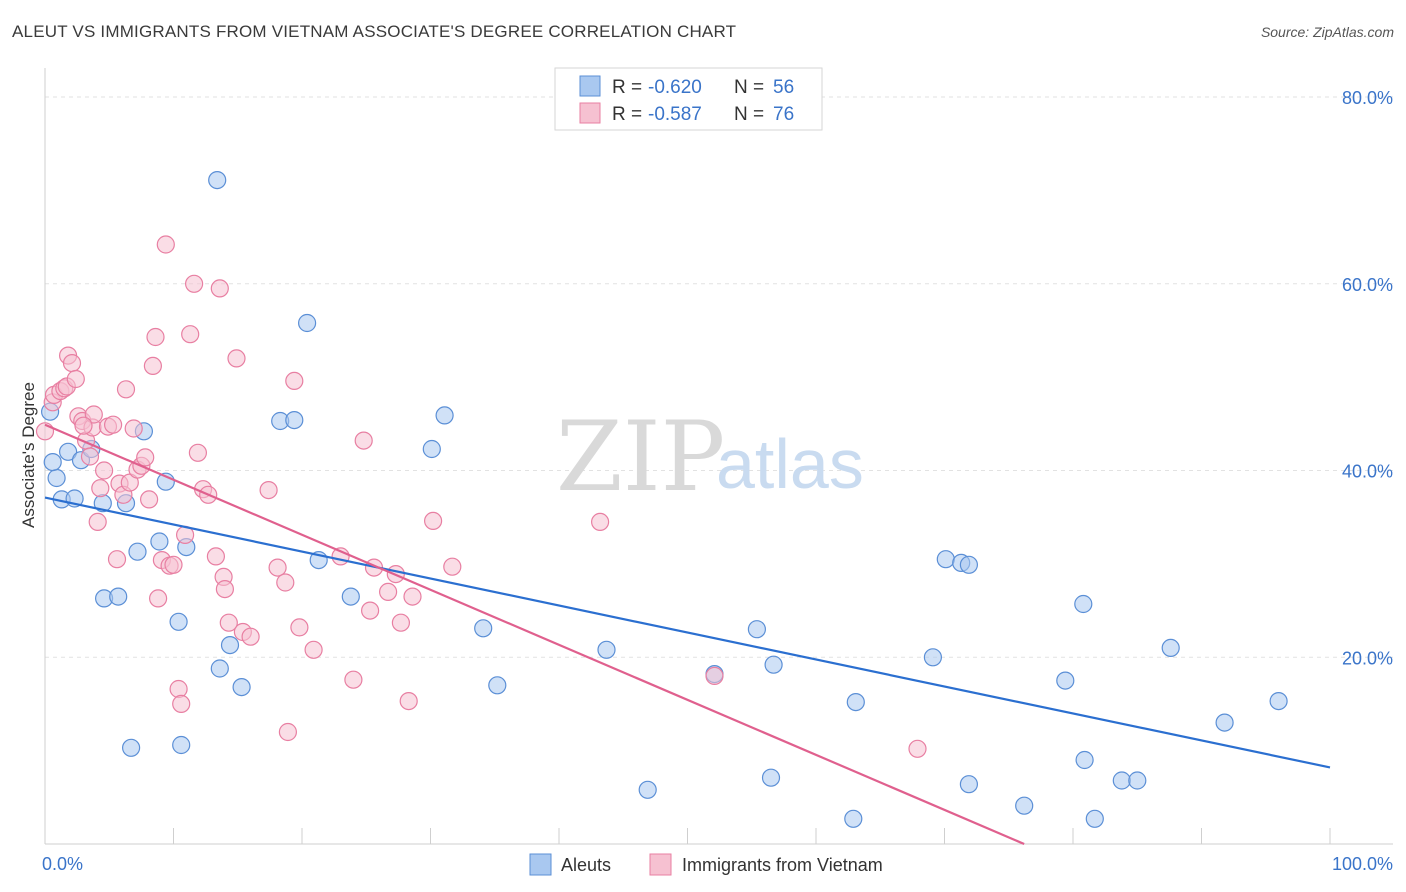 The width and height of the screenshot is (1406, 892). Describe the element at coordinates (660, 864) in the screenshot. I see `bottom-legend-swatch-vietnam` at that location.